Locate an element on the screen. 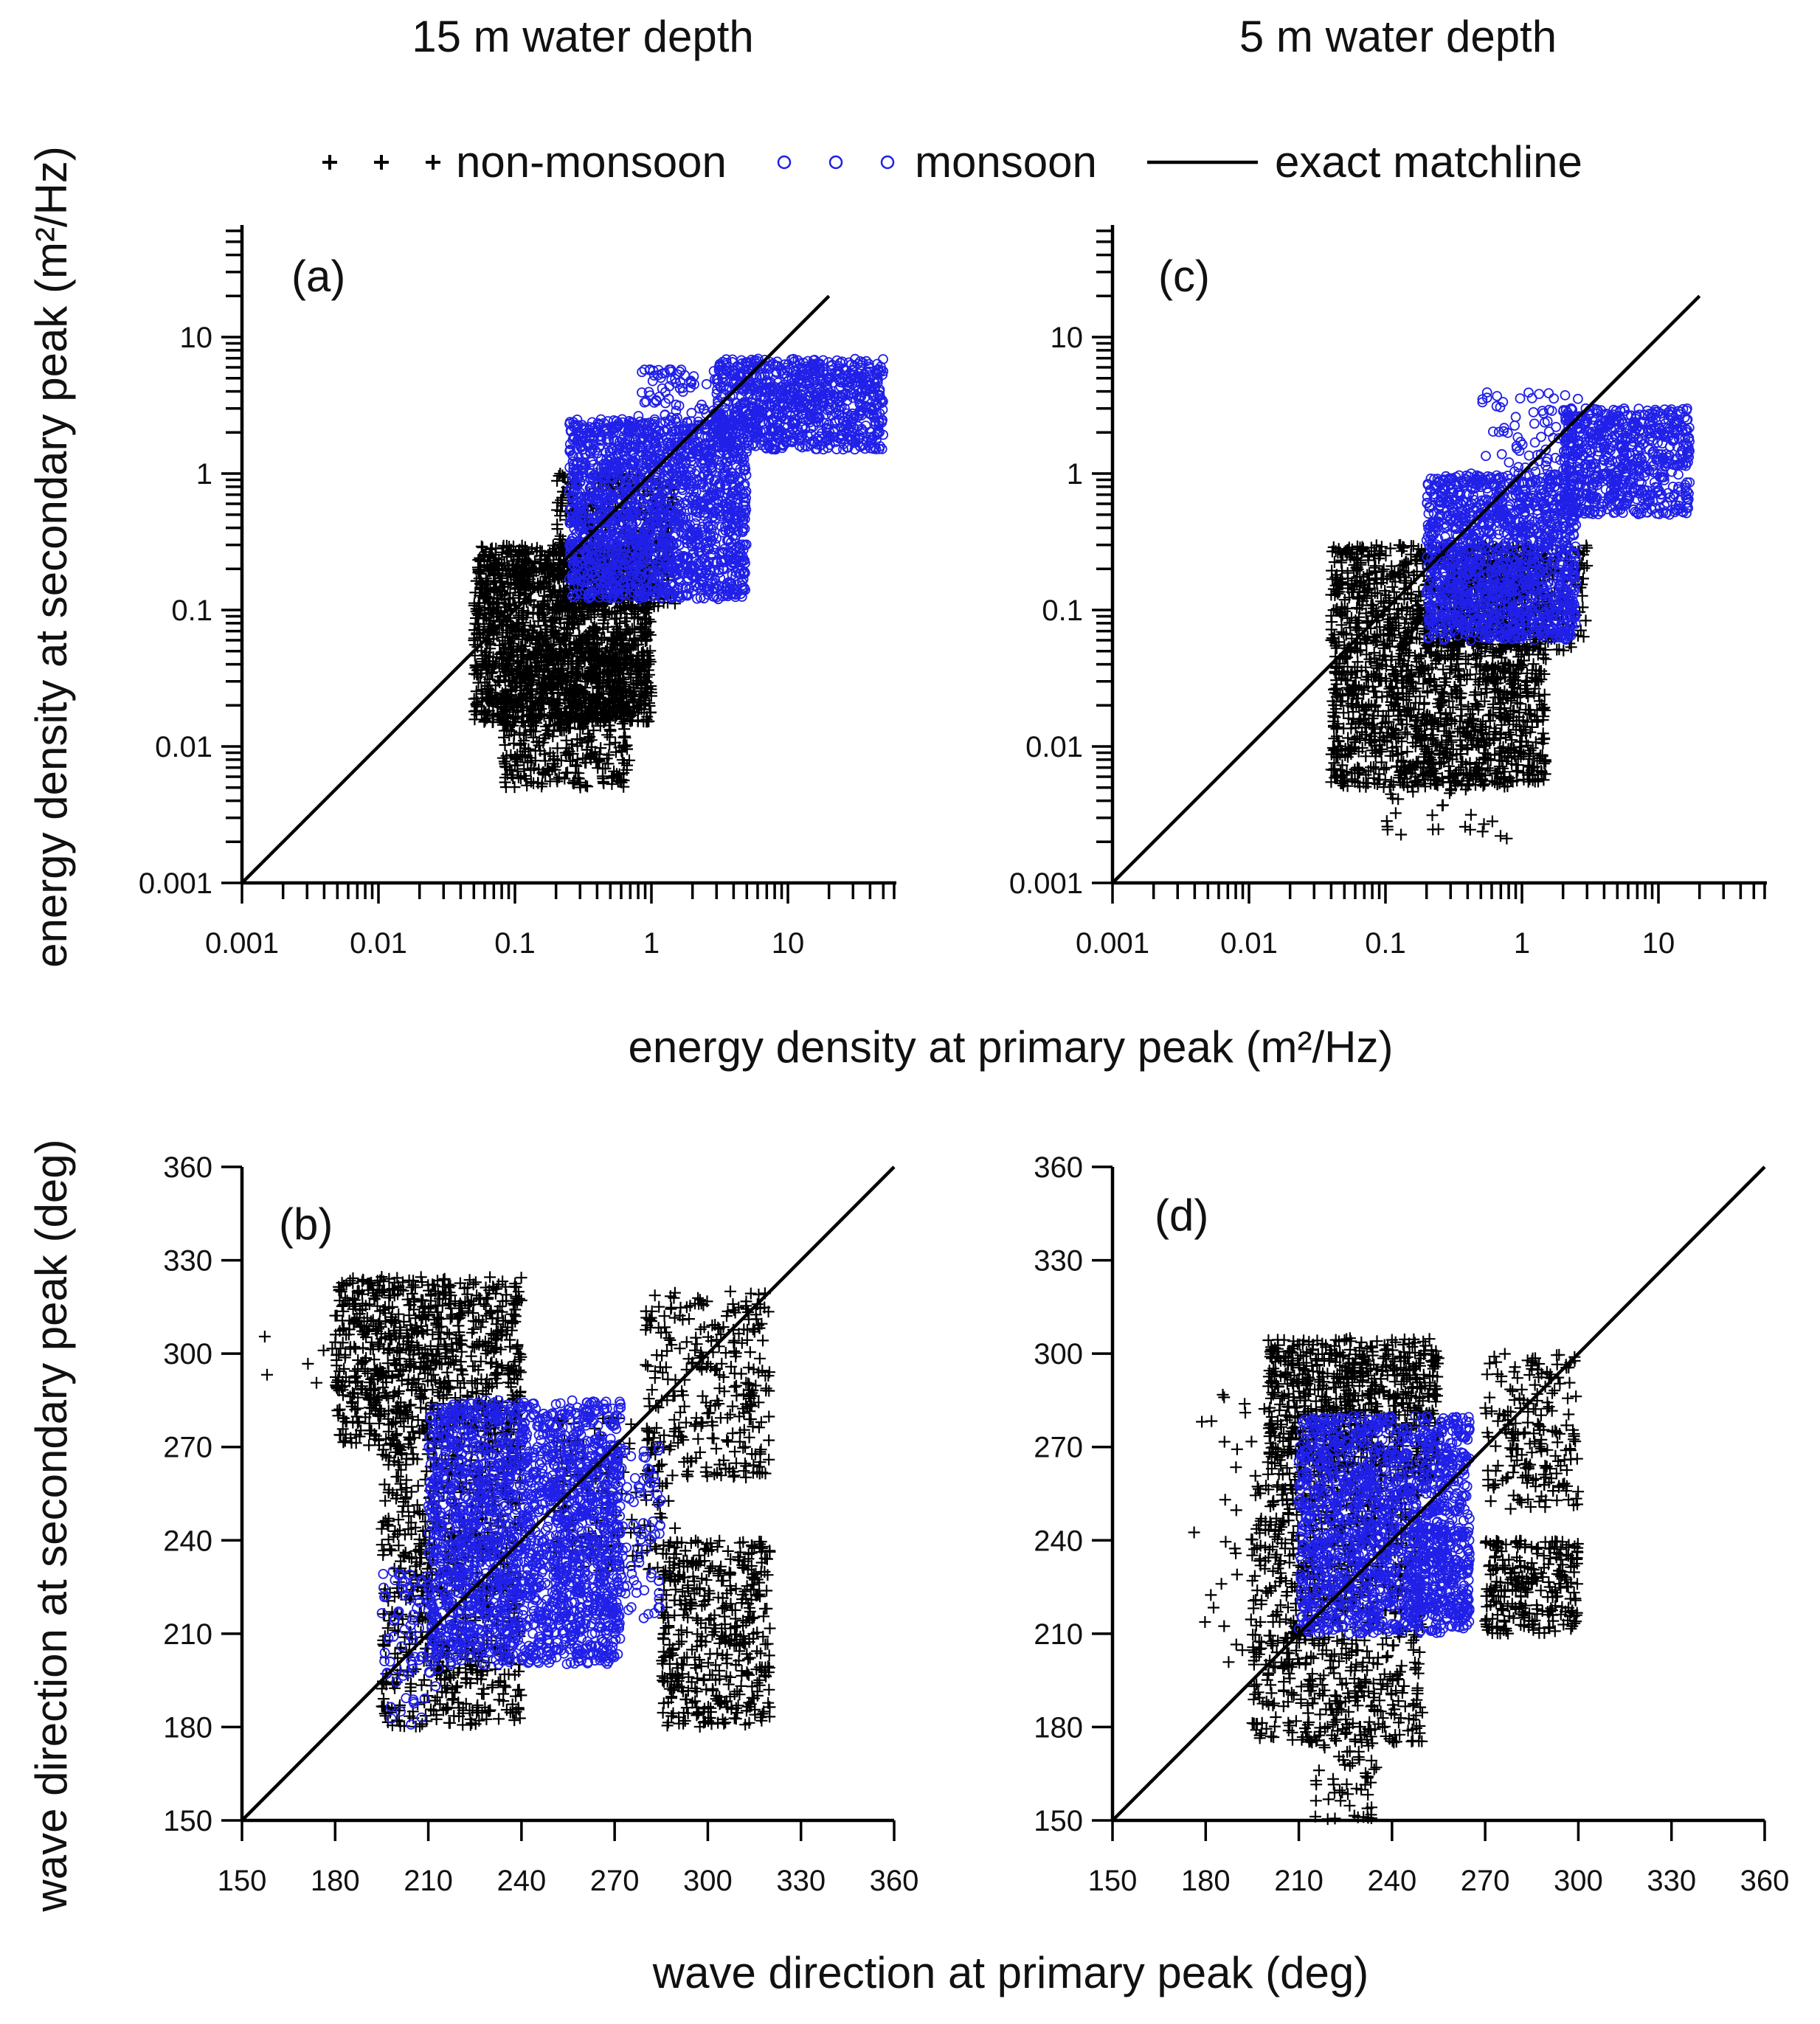 This screenshot has width=1820, height=2024. x-tick-label: 0.001 is located at coordinates (242, 943).